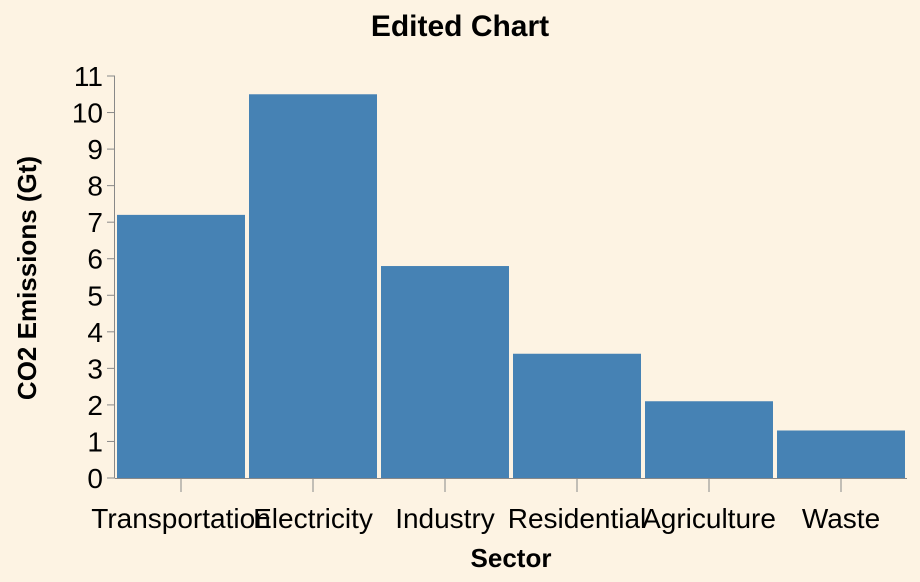 The height and width of the screenshot is (582, 920). Describe the element at coordinates (709, 439) in the screenshot. I see `bar-agriculture` at that location.